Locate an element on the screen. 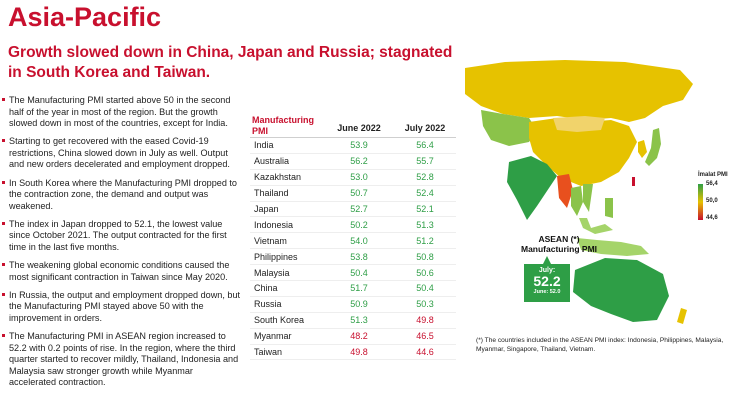 Image resolution: width=740 pixels, height=403 pixels. table-row: China 51.7 50.4 is located at coordinates (353, 288).